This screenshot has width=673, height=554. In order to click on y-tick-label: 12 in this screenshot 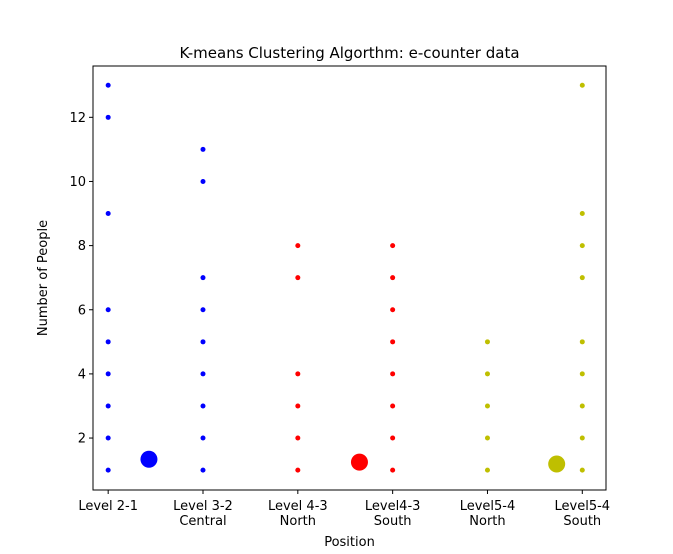, I will do `click(77, 118)`.